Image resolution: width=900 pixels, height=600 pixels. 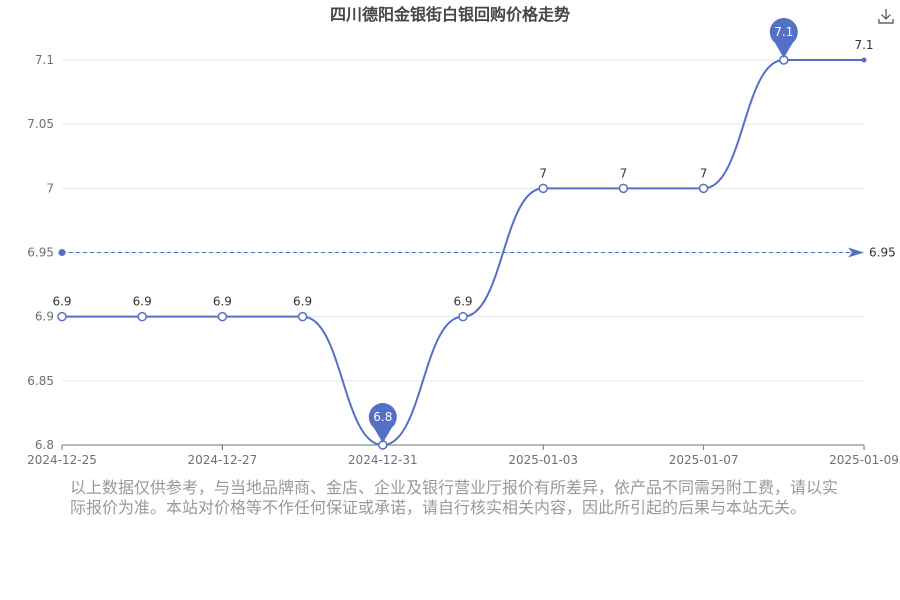 I want to click on x-tick-label: 2025-01-03, so click(x=543, y=460).